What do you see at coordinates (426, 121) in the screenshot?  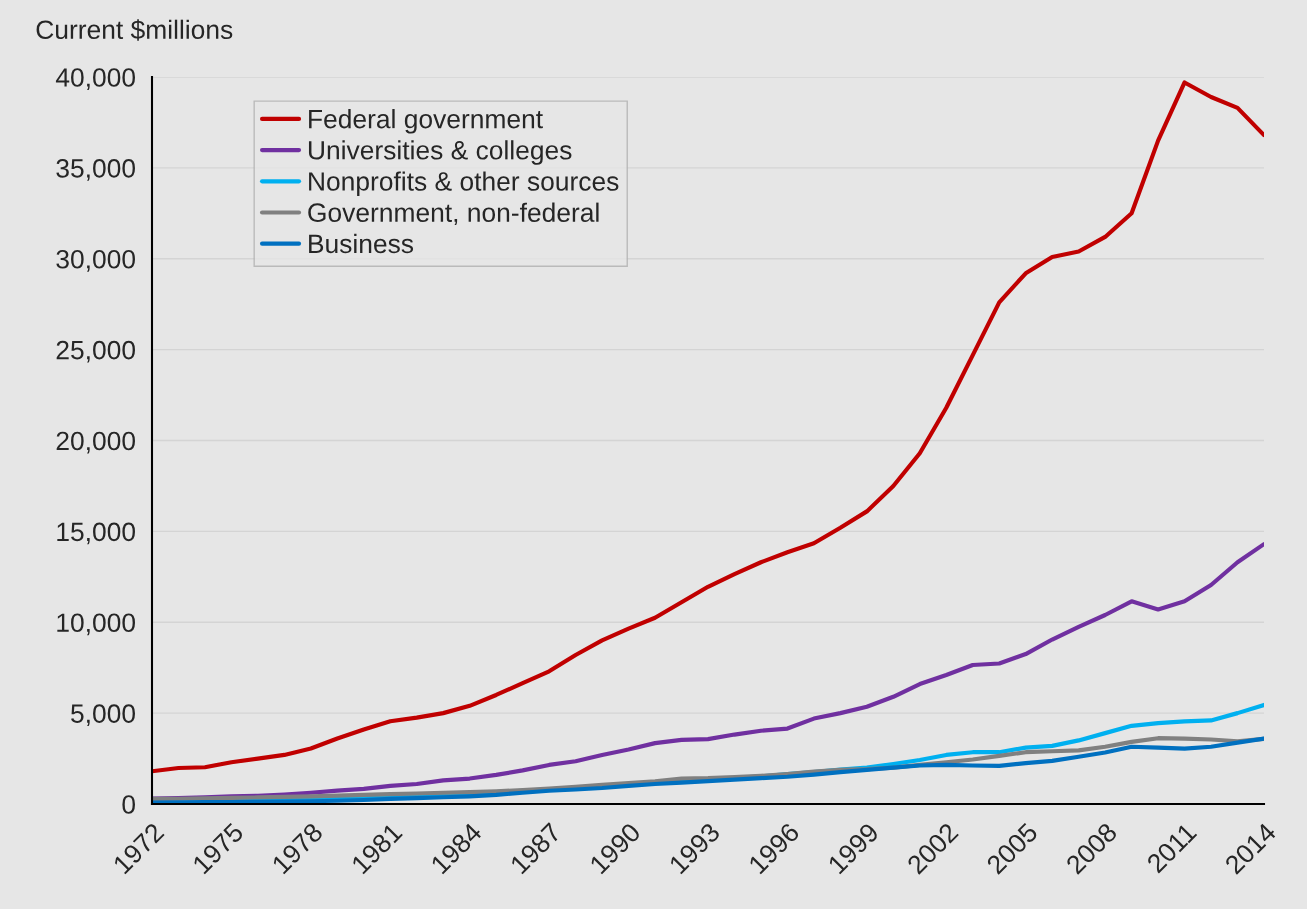 I see `legend-label: Federal government` at bounding box center [426, 121].